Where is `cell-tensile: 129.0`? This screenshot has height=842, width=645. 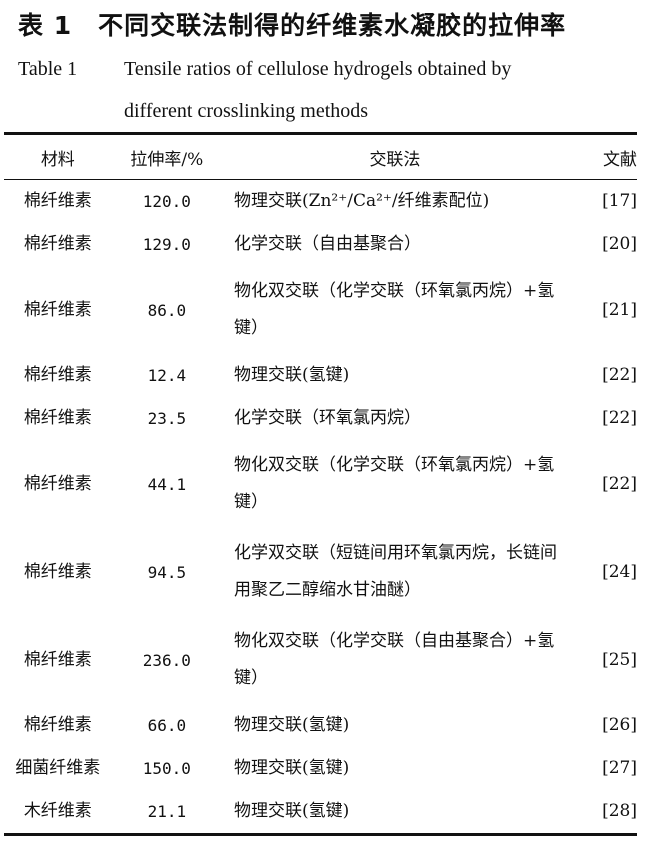
cell-tensile: 129.0 is located at coordinates (166, 244).